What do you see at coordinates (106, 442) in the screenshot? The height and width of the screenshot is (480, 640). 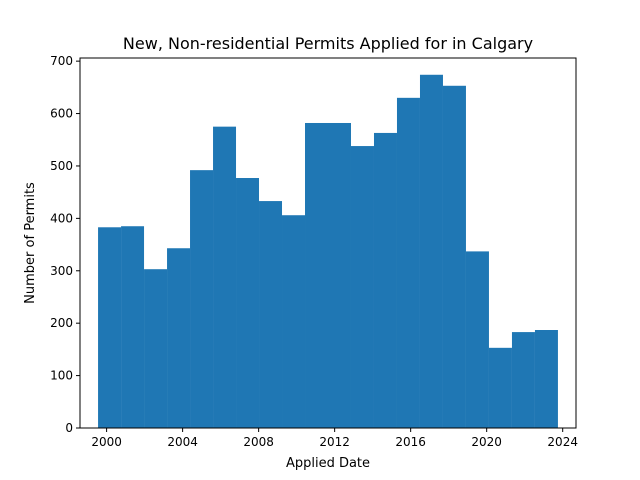 I see `x-tick-label: 2000` at bounding box center [106, 442].